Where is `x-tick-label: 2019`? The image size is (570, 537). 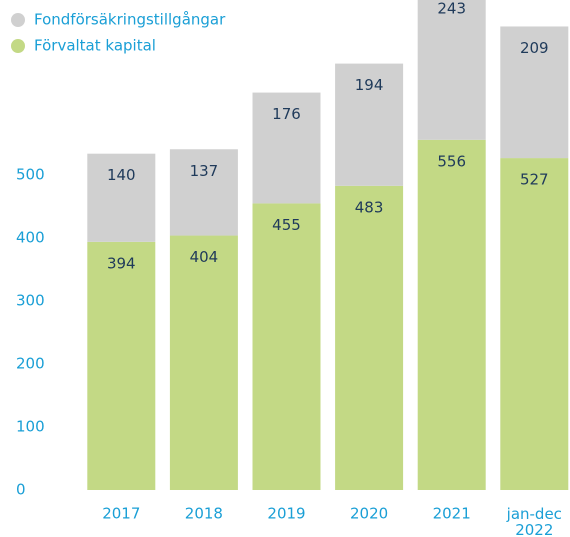 x-tick-label: 2019 is located at coordinates (286, 514).